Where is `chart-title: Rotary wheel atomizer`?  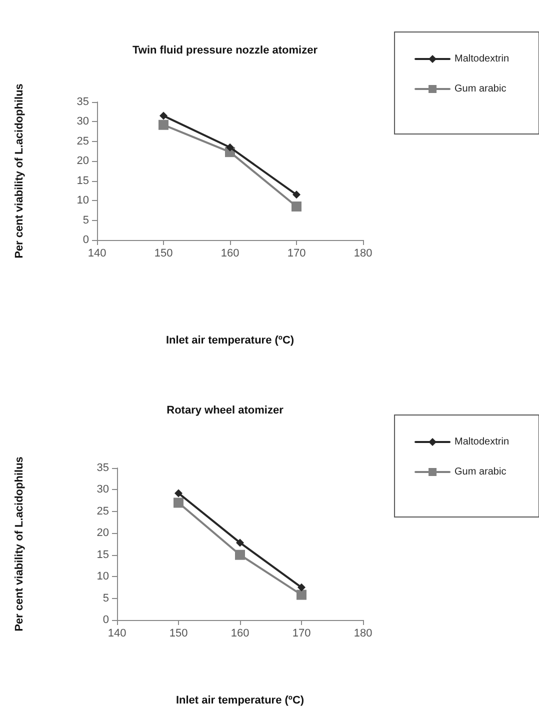 chart-title: Rotary wheel atomizer is located at coordinates (225, 410).